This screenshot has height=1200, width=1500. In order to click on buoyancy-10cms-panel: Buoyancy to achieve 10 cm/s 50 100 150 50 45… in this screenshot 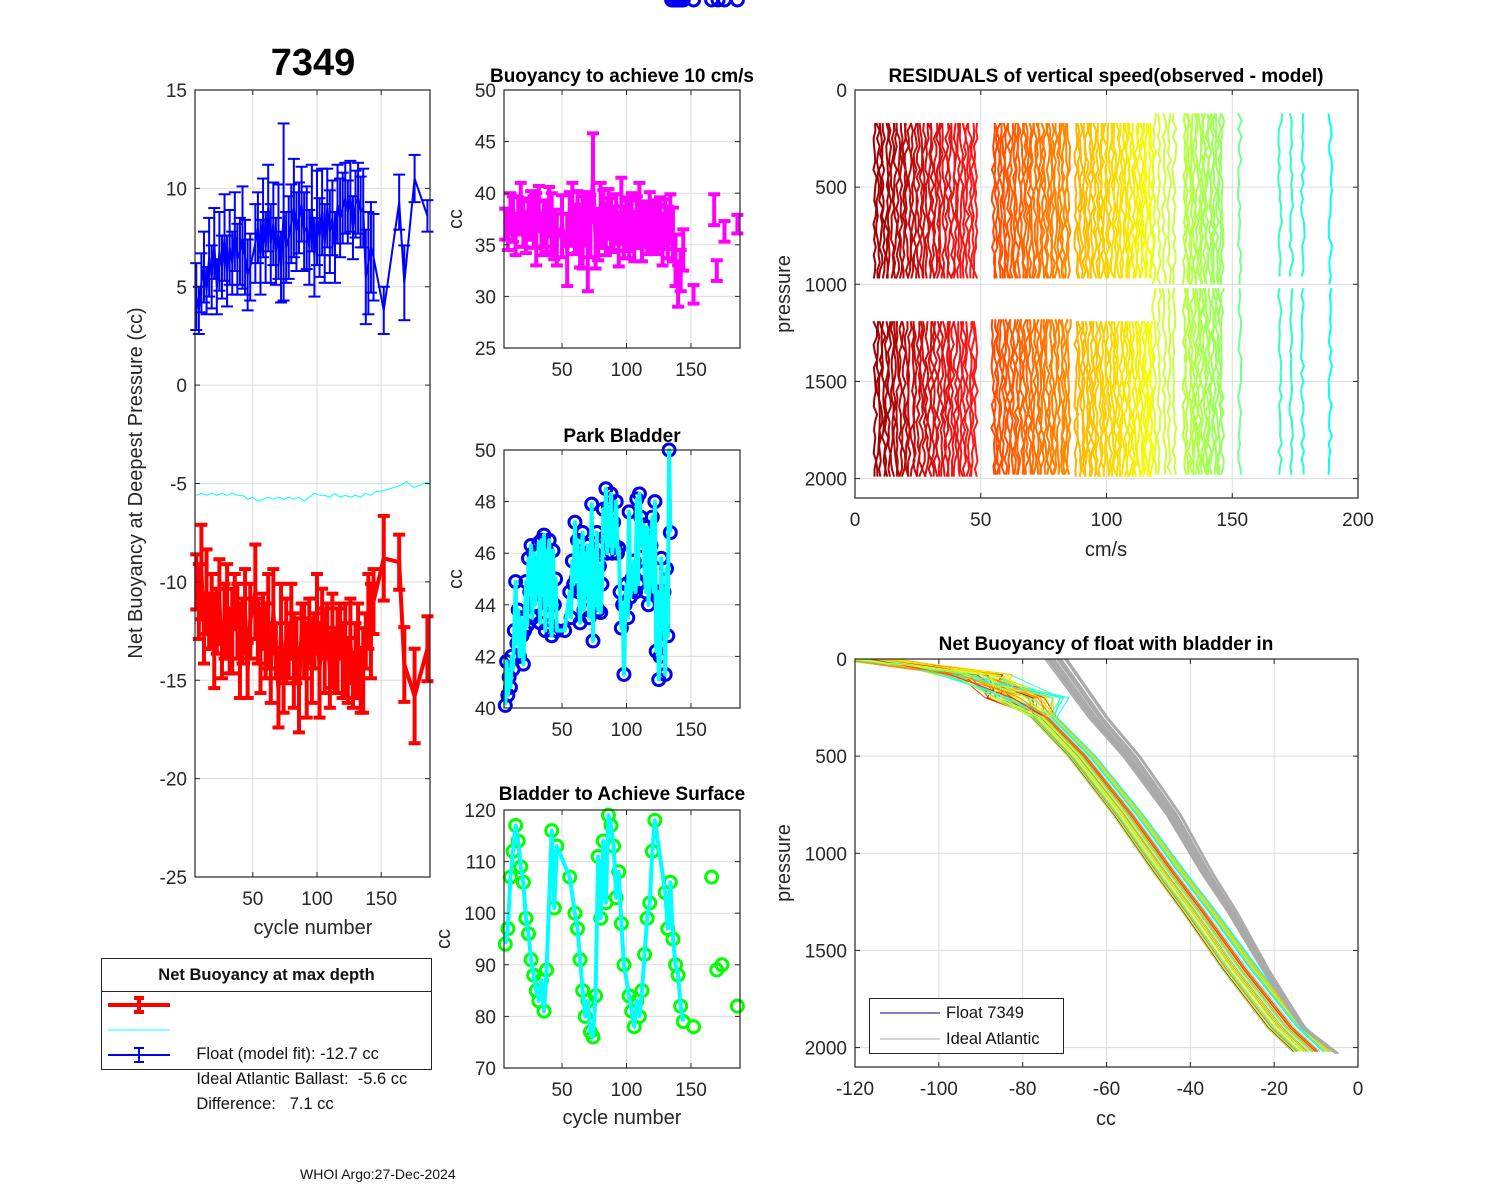, I will do `click(599, 223)`.